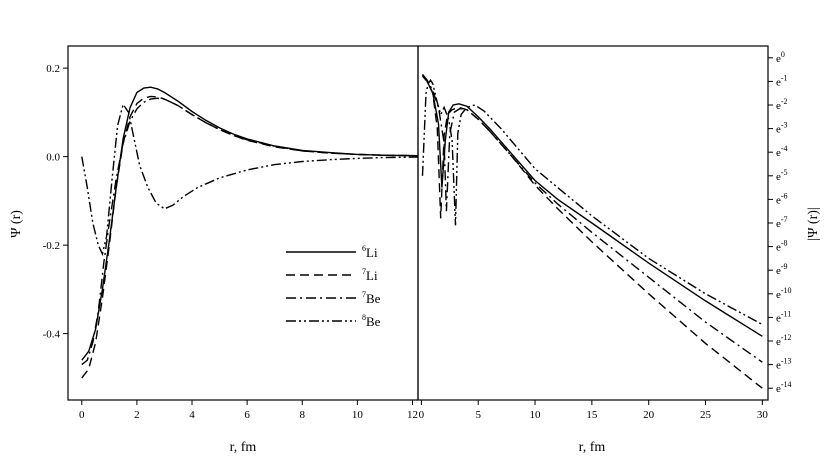 This screenshot has width=830, height=459. I want to click on legend: 6Li 7Li 7Be 8Be, so click(333, 286).